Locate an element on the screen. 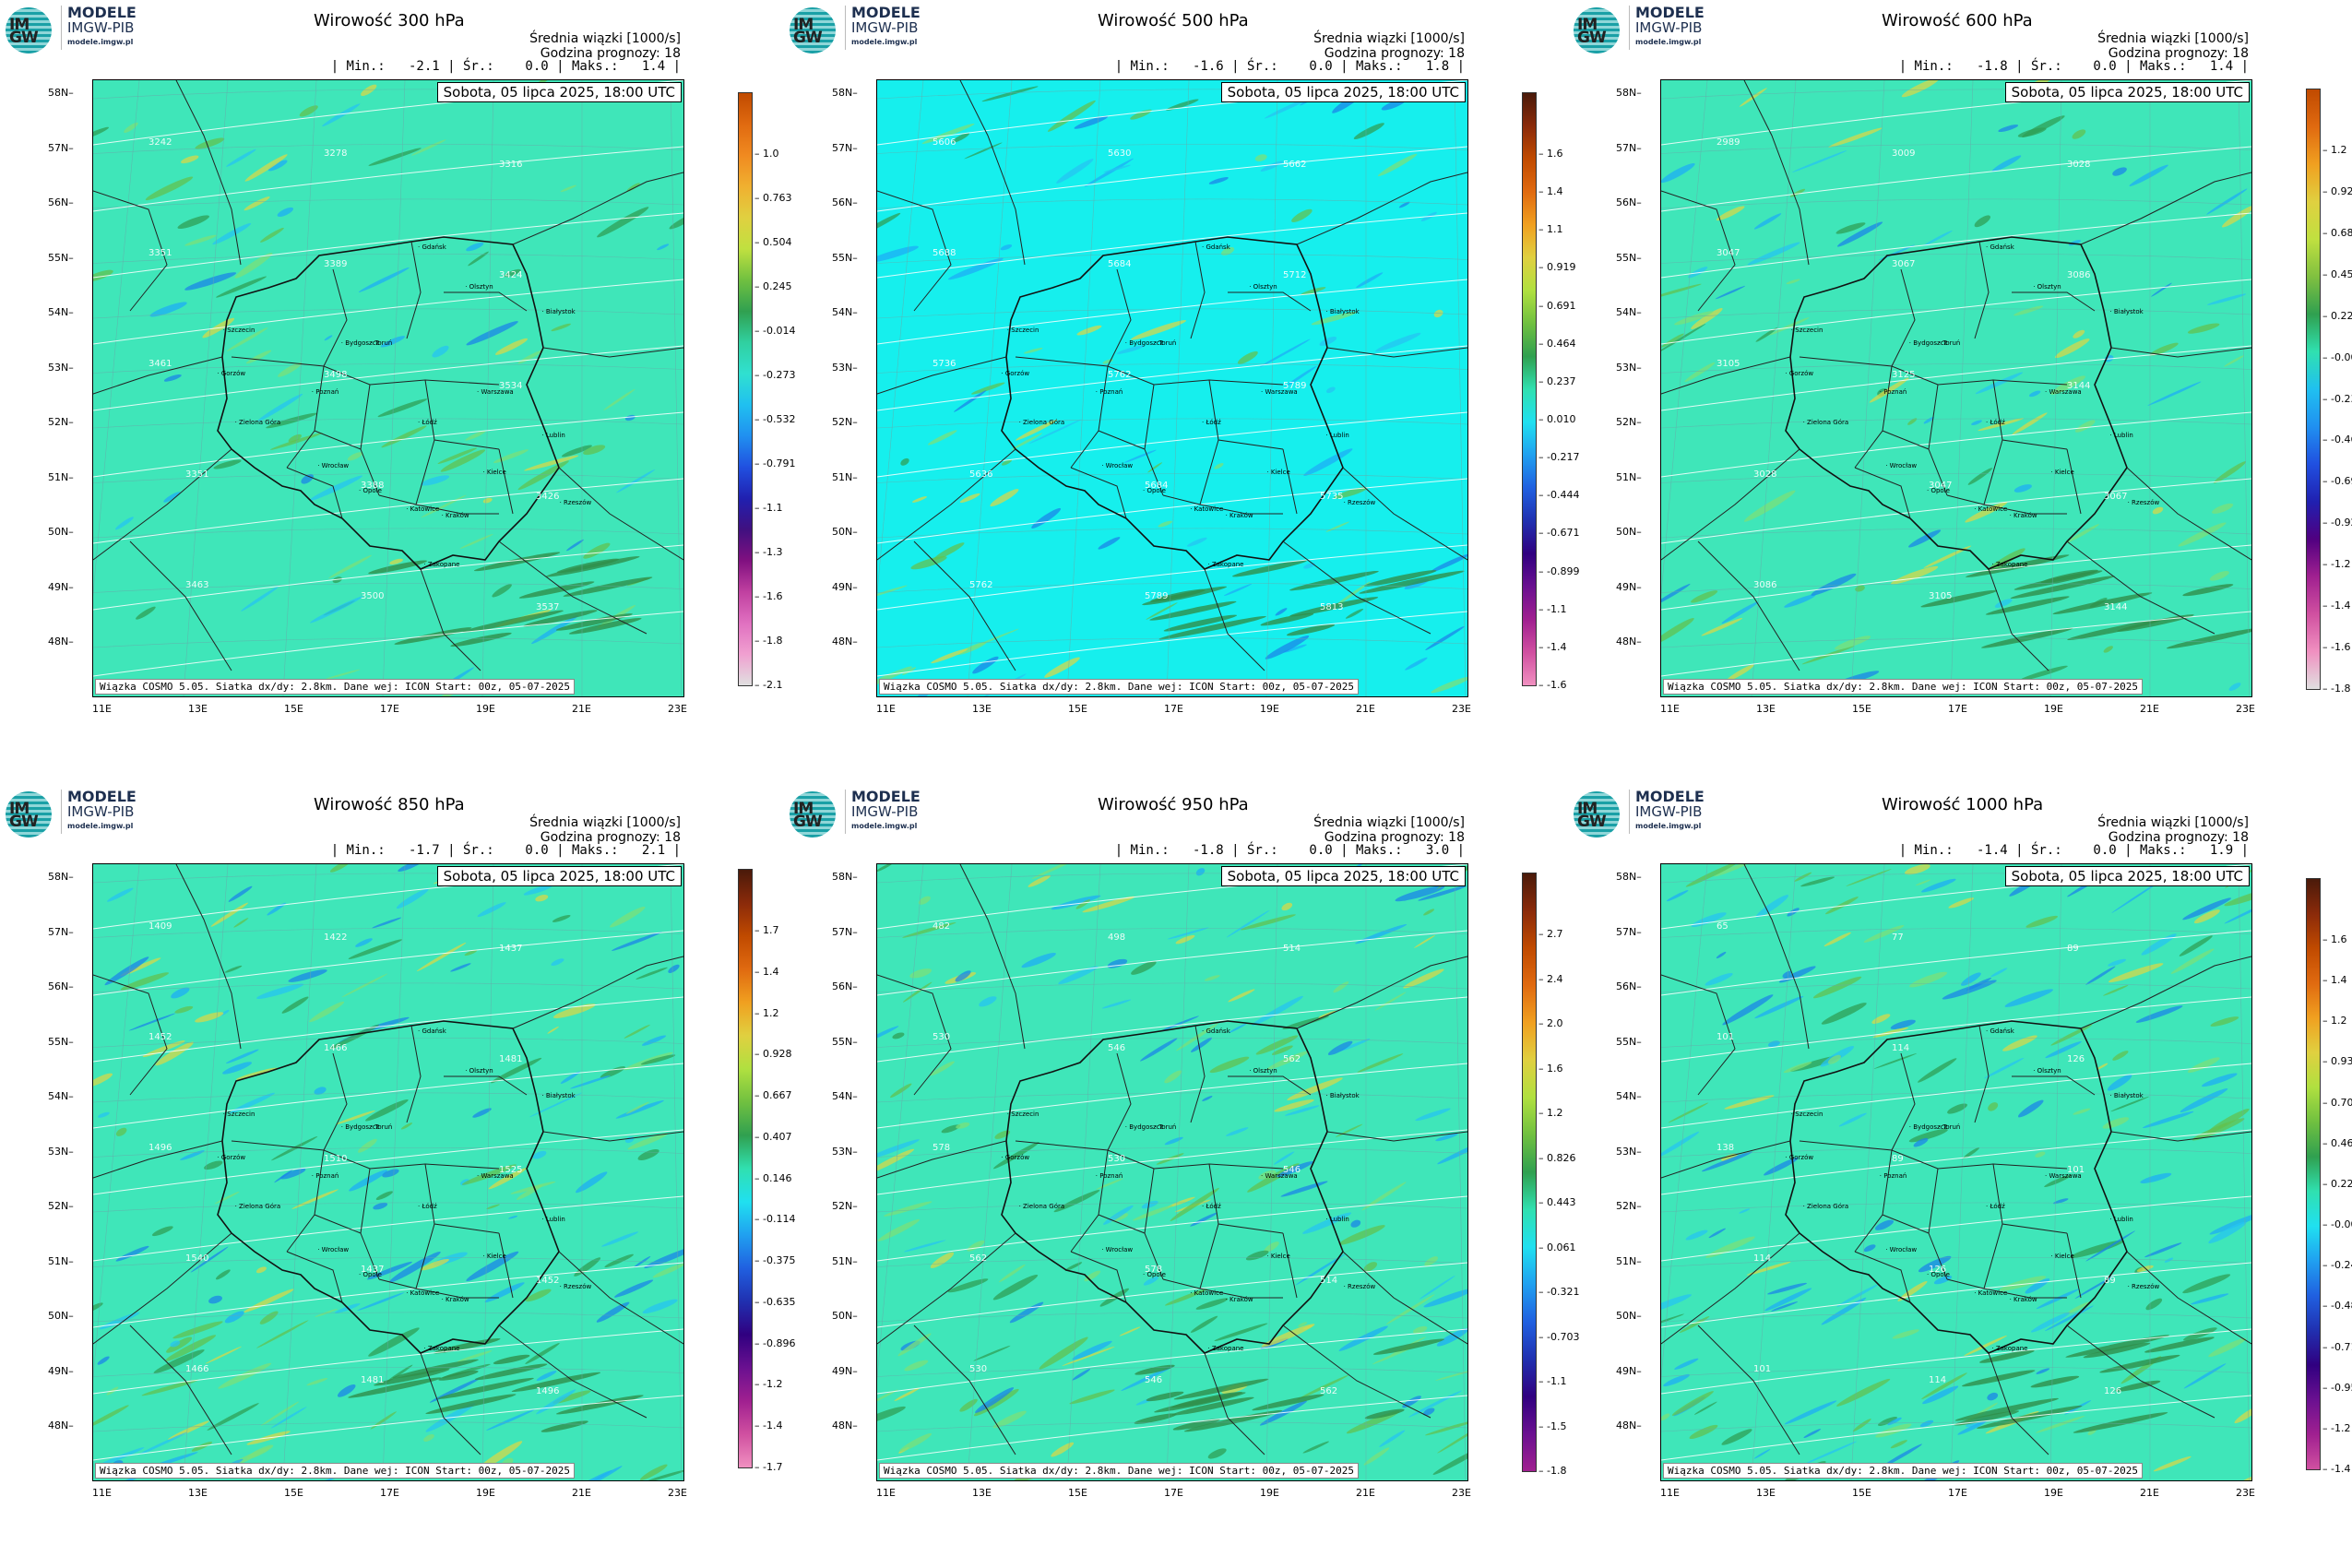 This screenshot has width=2352, height=1568. contour-label: 578 is located at coordinates (1153, 1270).